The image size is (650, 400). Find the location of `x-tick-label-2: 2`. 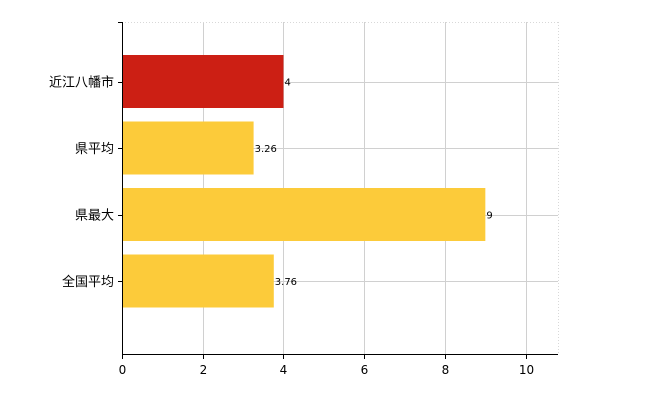

x-tick-label-2: 2 is located at coordinates (204, 370).